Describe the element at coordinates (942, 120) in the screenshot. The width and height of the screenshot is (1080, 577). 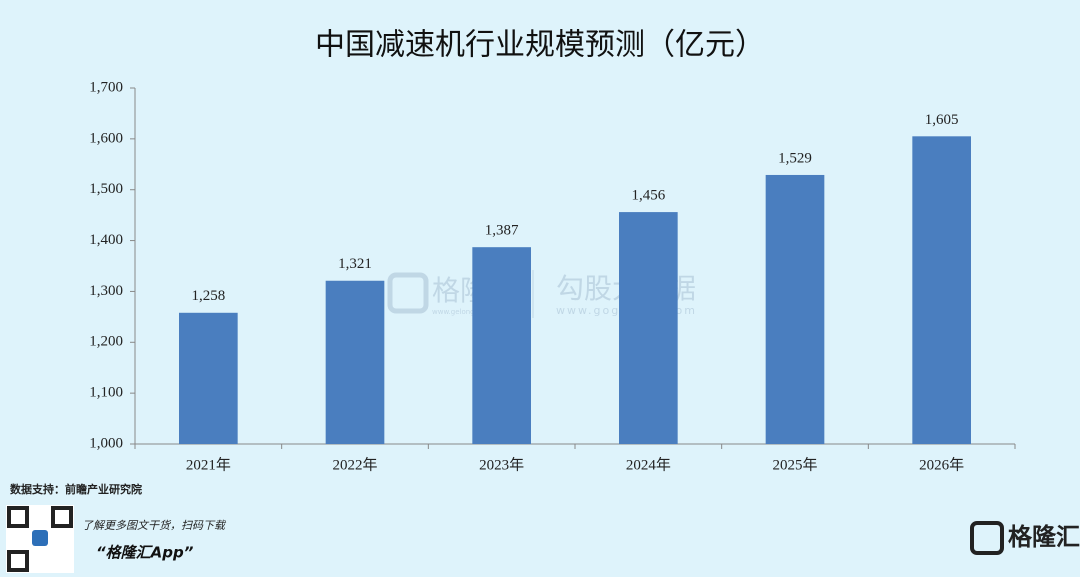
I see `value-label: 1,605` at that location.